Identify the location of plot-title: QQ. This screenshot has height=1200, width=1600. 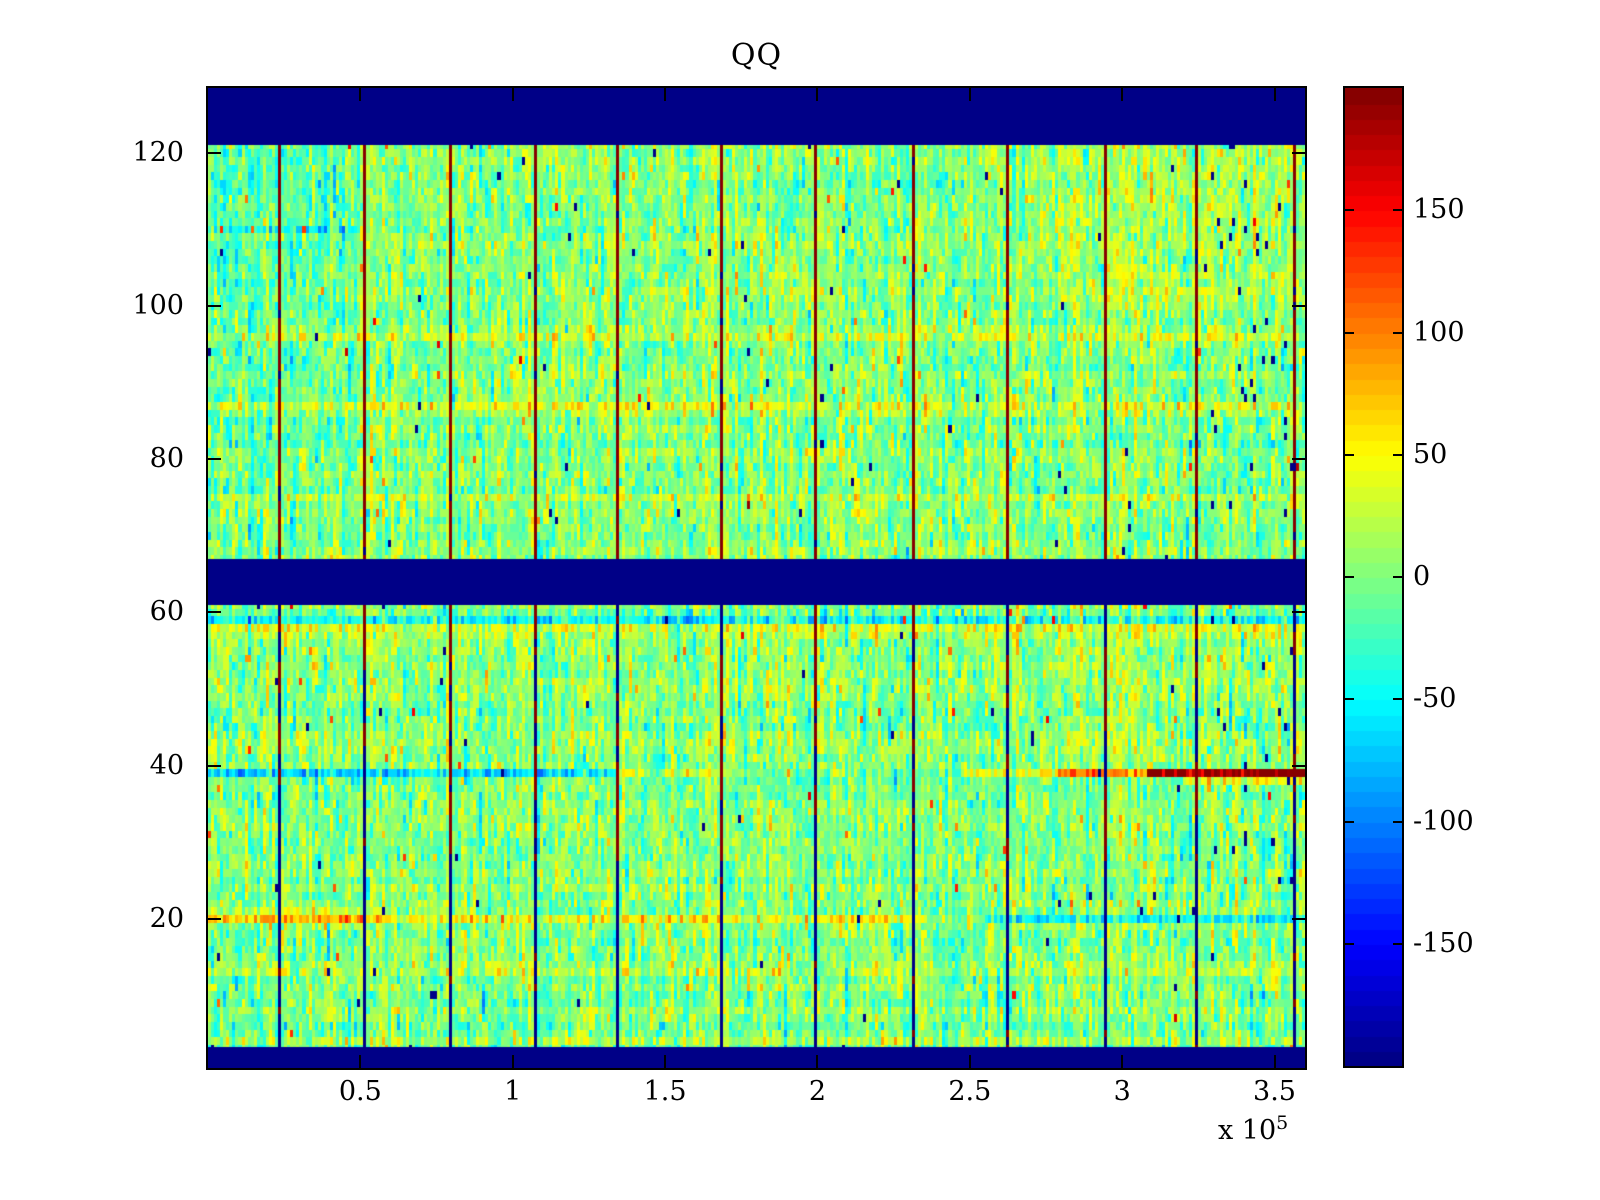
(756, 55).